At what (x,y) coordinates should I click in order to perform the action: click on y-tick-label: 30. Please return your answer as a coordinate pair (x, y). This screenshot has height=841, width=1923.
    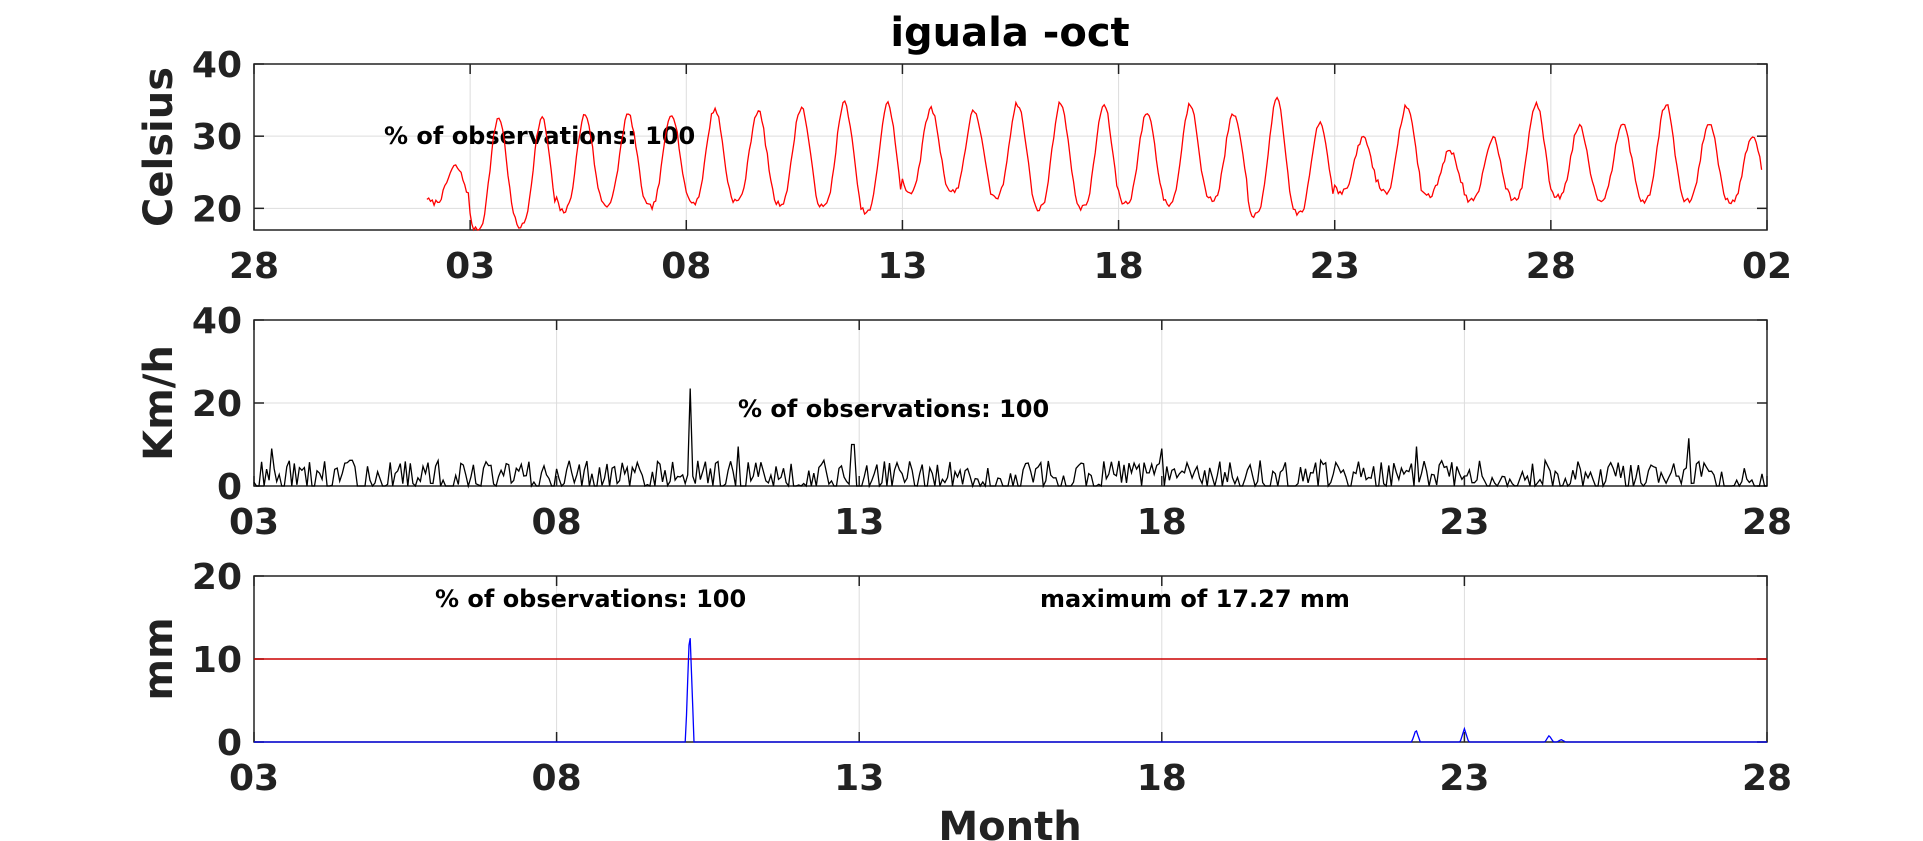
    Looking at the image, I should click on (217, 137).